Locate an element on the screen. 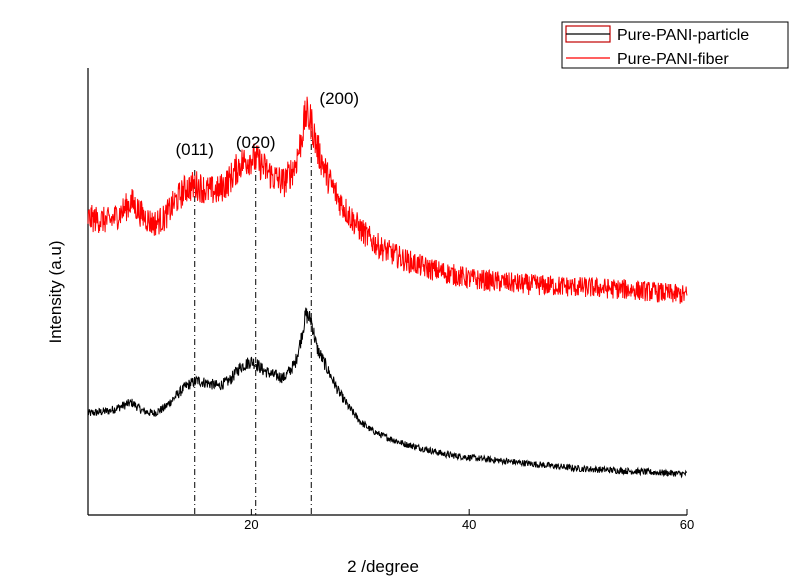 The width and height of the screenshot is (800, 582). peak-label: (011) is located at coordinates (195, 149).